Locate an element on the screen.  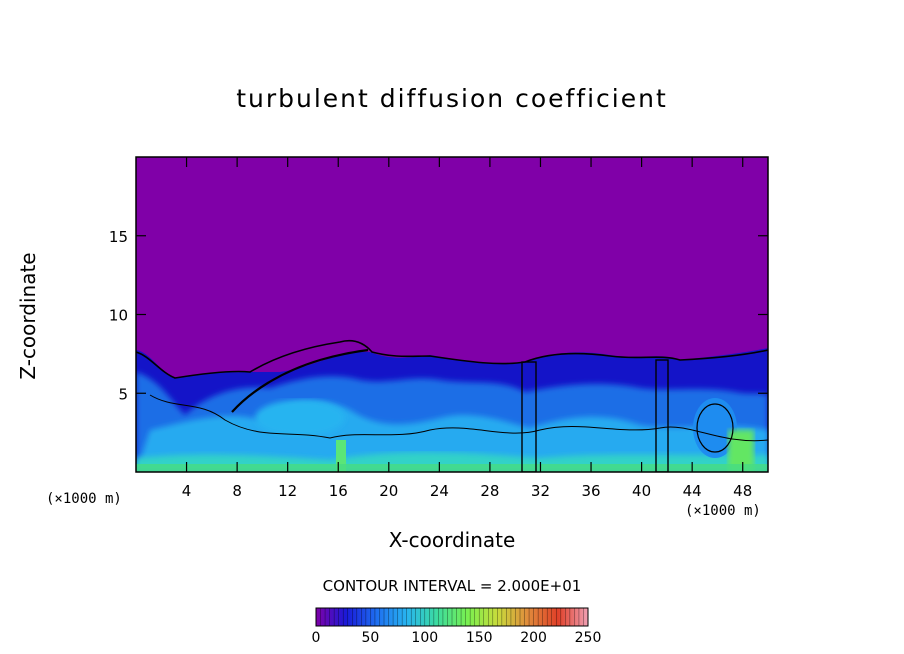
x-axis-title: X-coordinate is located at coordinates (452, 540).